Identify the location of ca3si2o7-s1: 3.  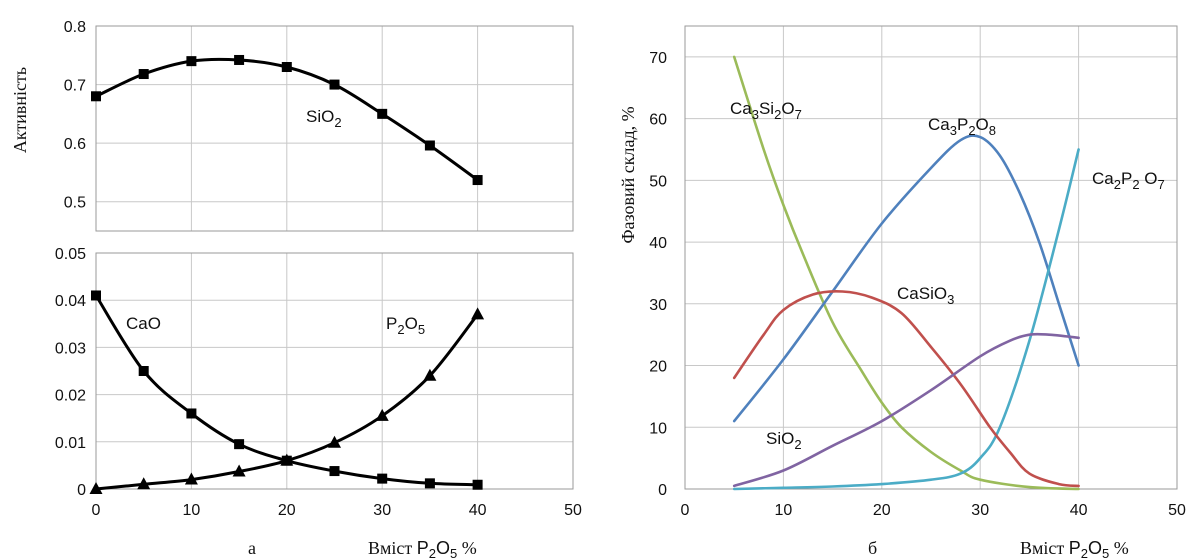
(755, 114).